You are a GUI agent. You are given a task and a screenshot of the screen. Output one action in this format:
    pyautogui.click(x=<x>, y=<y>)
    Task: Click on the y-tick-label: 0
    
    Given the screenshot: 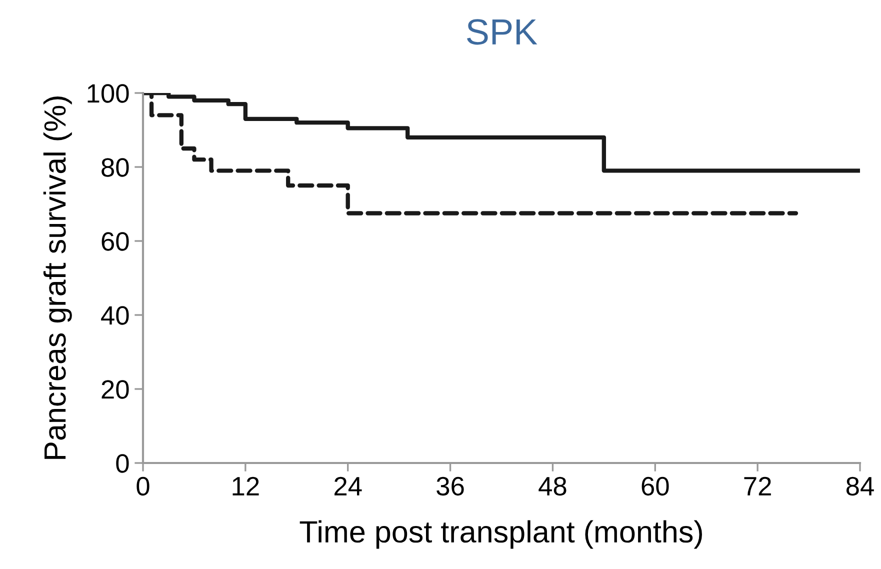 What is the action you would take?
    pyautogui.click(x=122, y=463)
    